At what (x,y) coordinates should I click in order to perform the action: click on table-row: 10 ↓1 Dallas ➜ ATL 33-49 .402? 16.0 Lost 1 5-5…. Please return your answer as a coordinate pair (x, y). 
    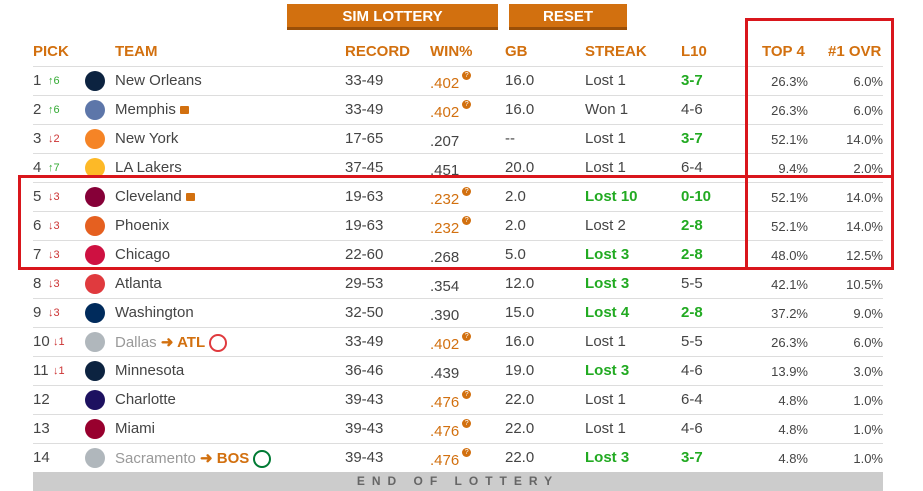
    Looking at the image, I should click on (458, 342).